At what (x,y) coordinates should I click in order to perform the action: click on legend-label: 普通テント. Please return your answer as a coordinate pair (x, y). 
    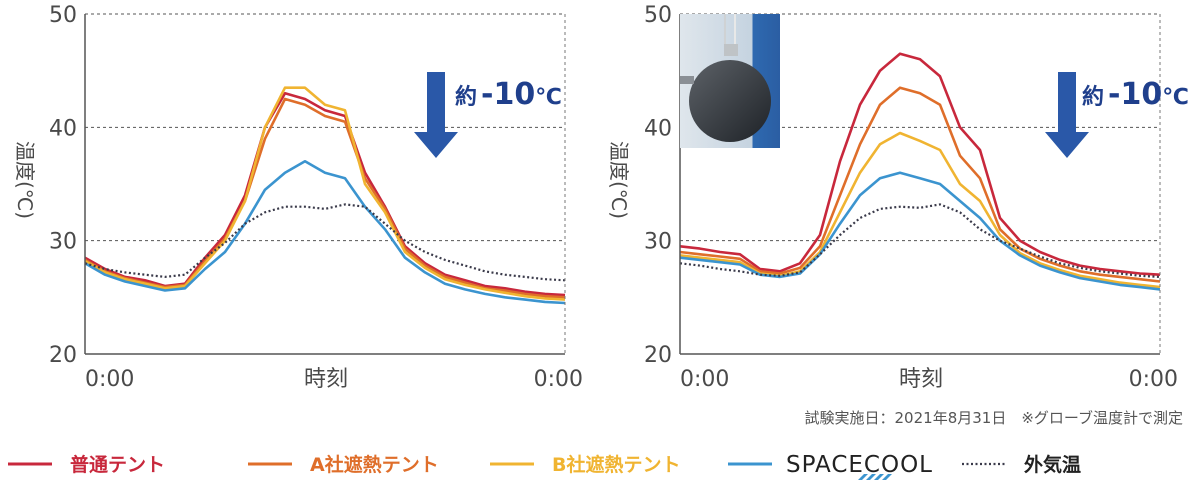
    Looking at the image, I should click on (117, 464).